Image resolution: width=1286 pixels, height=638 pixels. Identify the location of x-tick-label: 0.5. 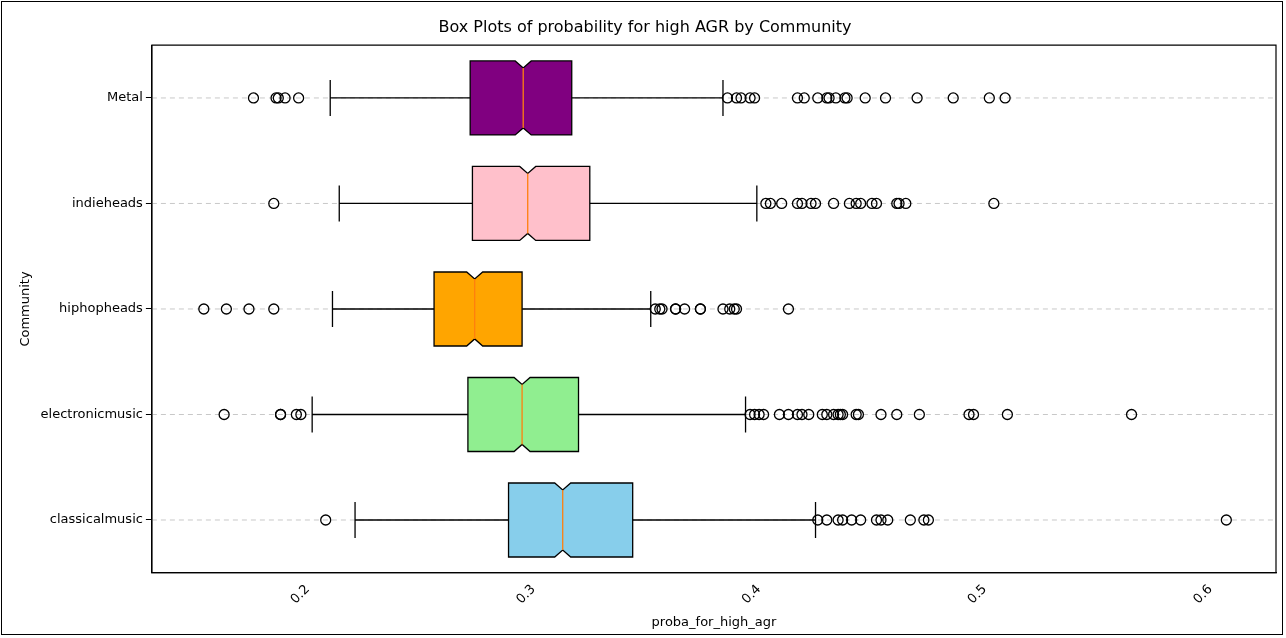
(977, 594).